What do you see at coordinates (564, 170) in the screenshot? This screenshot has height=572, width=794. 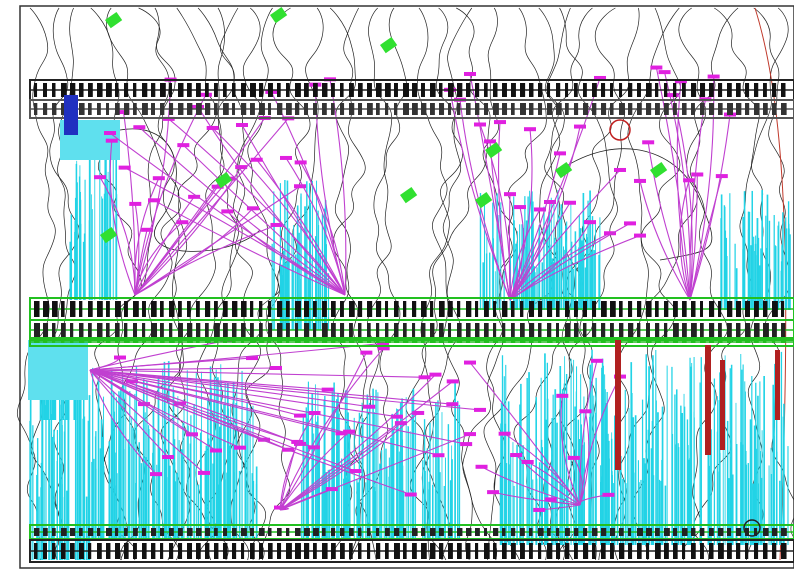 I see `green-symbol` at bounding box center [564, 170].